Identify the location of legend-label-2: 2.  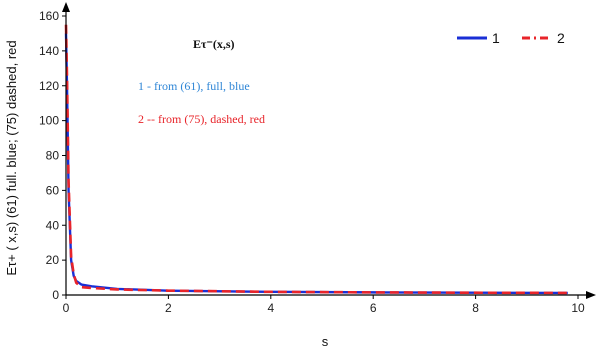
(561, 38).